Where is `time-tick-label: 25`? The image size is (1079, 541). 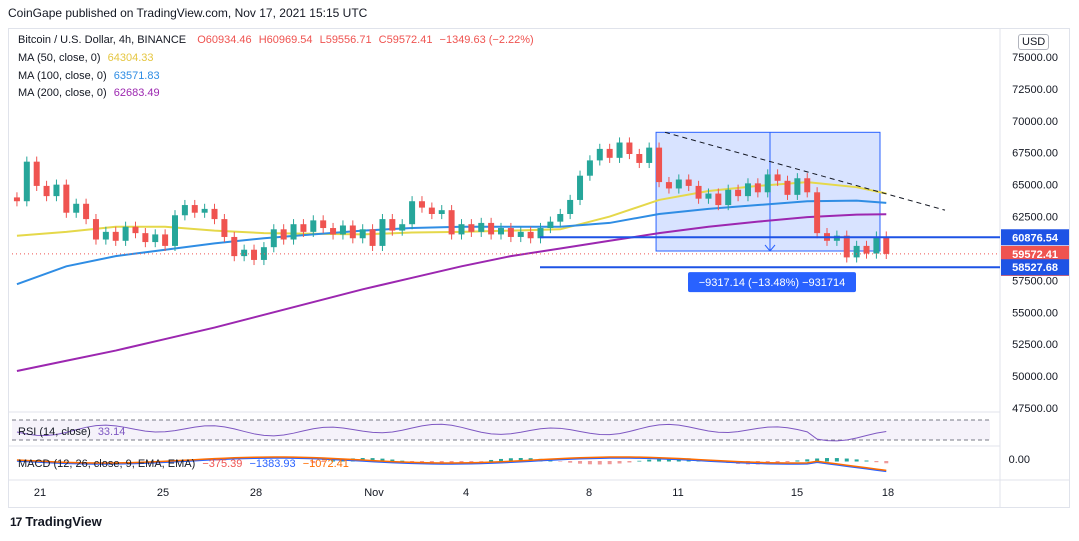 time-tick-label: 25 is located at coordinates (163, 493).